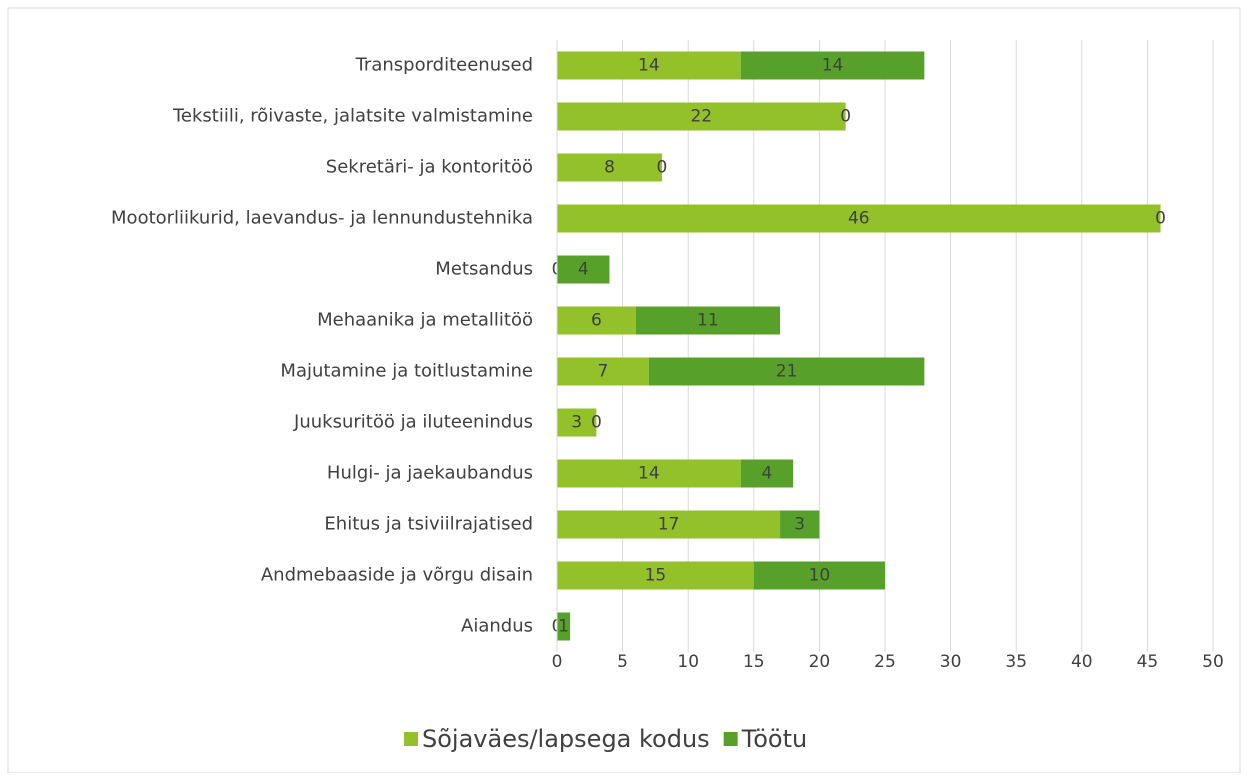 The image size is (1248, 777). Describe the element at coordinates (444, 65) in the screenshot. I see `y-tick-label: Transporditeenused` at that location.